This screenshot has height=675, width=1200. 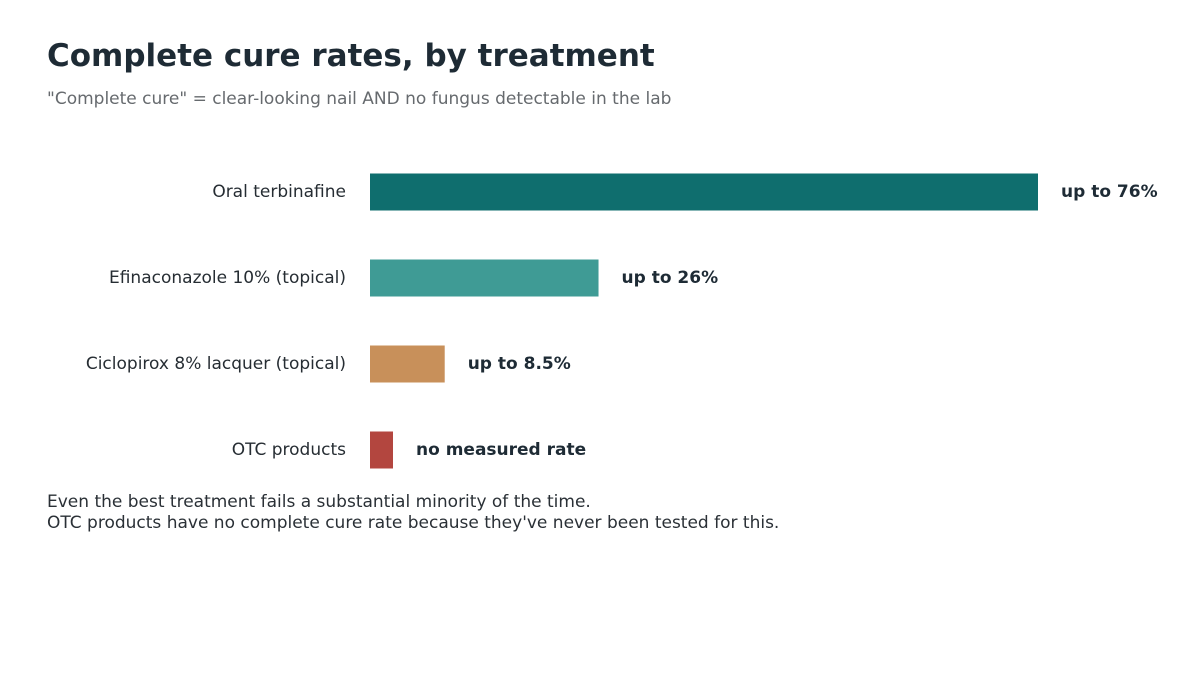 What do you see at coordinates (670, 278) in the screenshot?
I see `value-label: up to 26%` at bounding box center [670, 278].